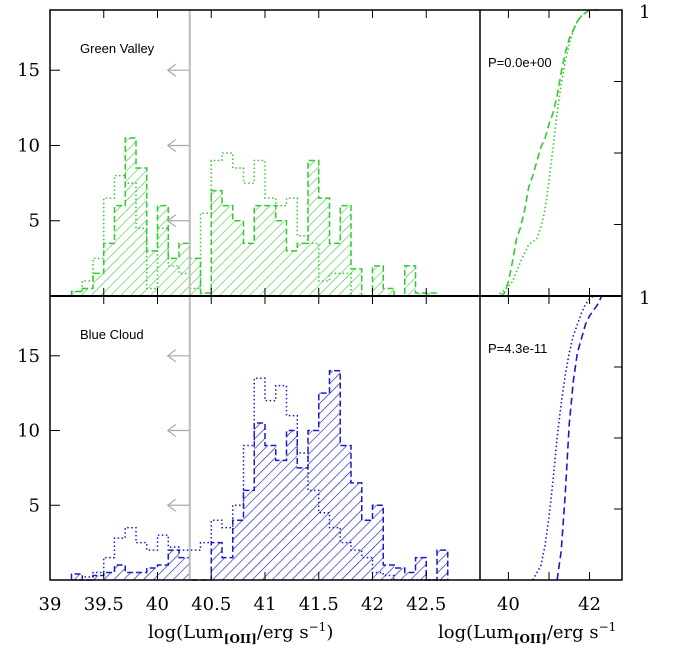  What do you see at coordinates (211, 604) in the screenshot?
I see `bc-xtick-label-3: 40.5` at bounding box center [211, 604].